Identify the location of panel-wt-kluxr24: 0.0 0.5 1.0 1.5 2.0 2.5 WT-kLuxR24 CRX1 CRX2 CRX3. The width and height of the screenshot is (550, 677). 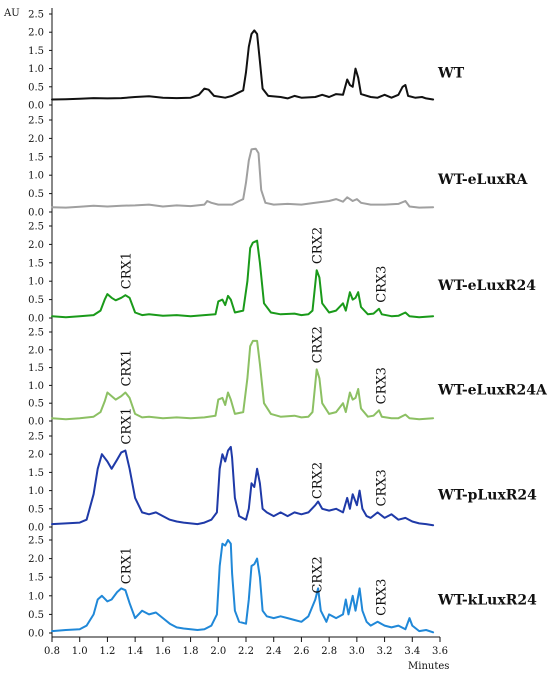
(282, 588).